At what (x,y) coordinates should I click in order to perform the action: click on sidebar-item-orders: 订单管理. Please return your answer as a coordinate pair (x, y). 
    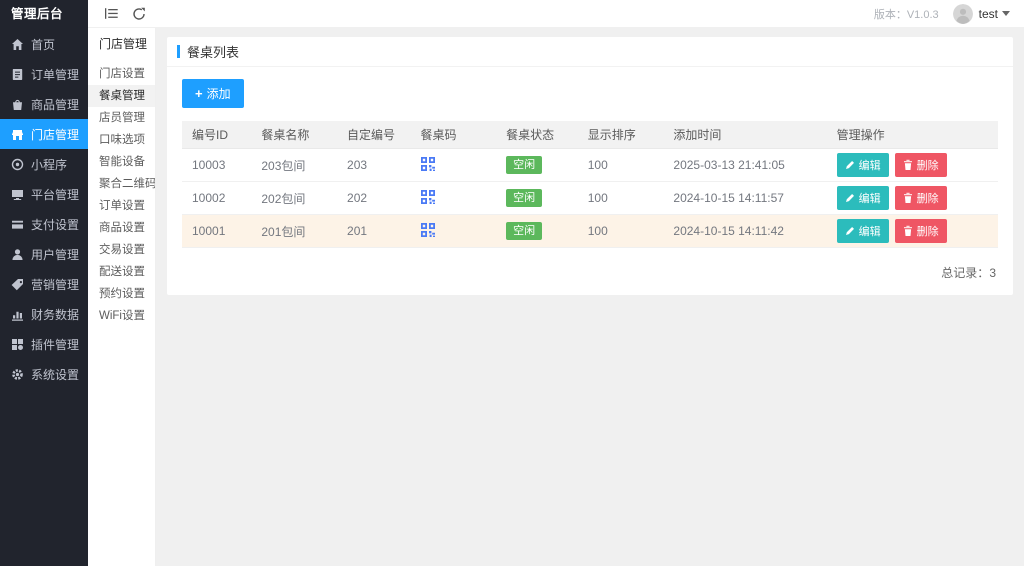
    Looking at the image, I should click on (44, 74).